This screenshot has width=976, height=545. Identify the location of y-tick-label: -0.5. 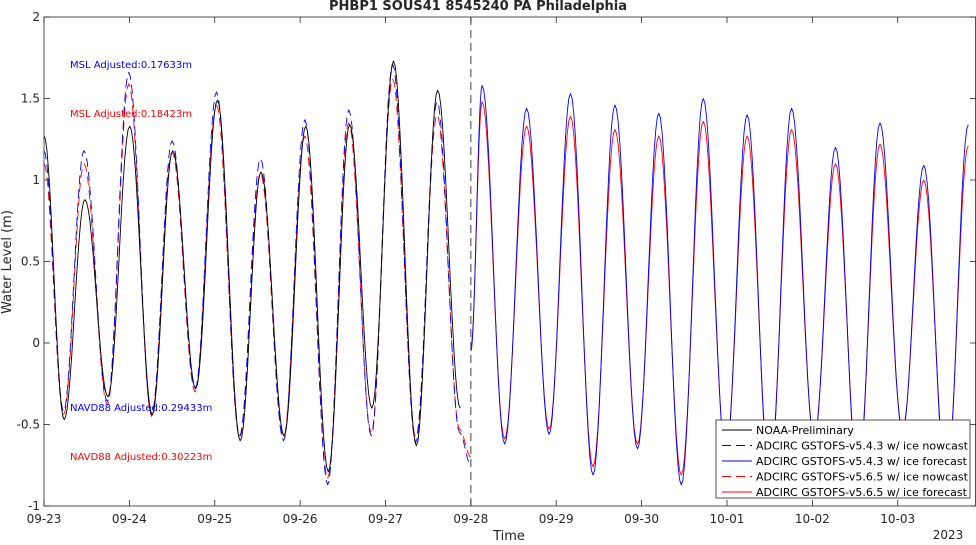
(28, 425).